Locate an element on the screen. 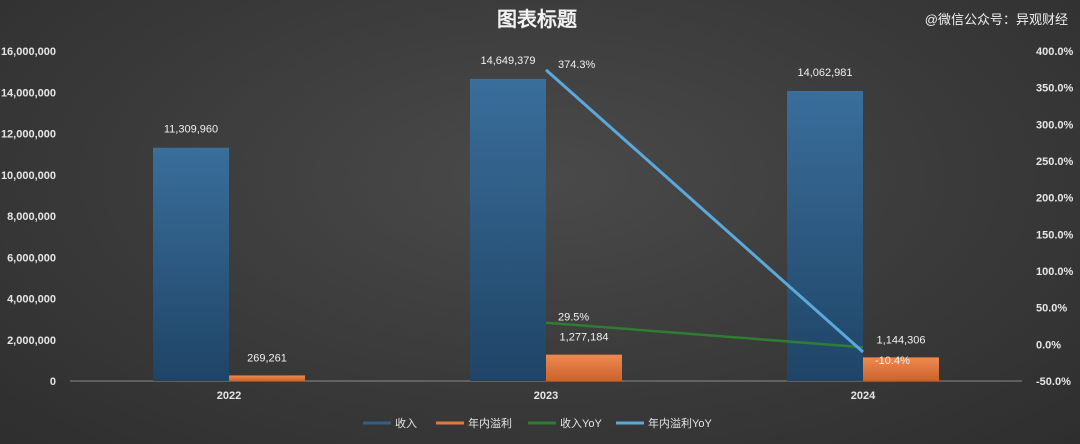 This screenshot has width=1080, height=444. legend-label: 年内溢利 is located at coordinates (490, 423).